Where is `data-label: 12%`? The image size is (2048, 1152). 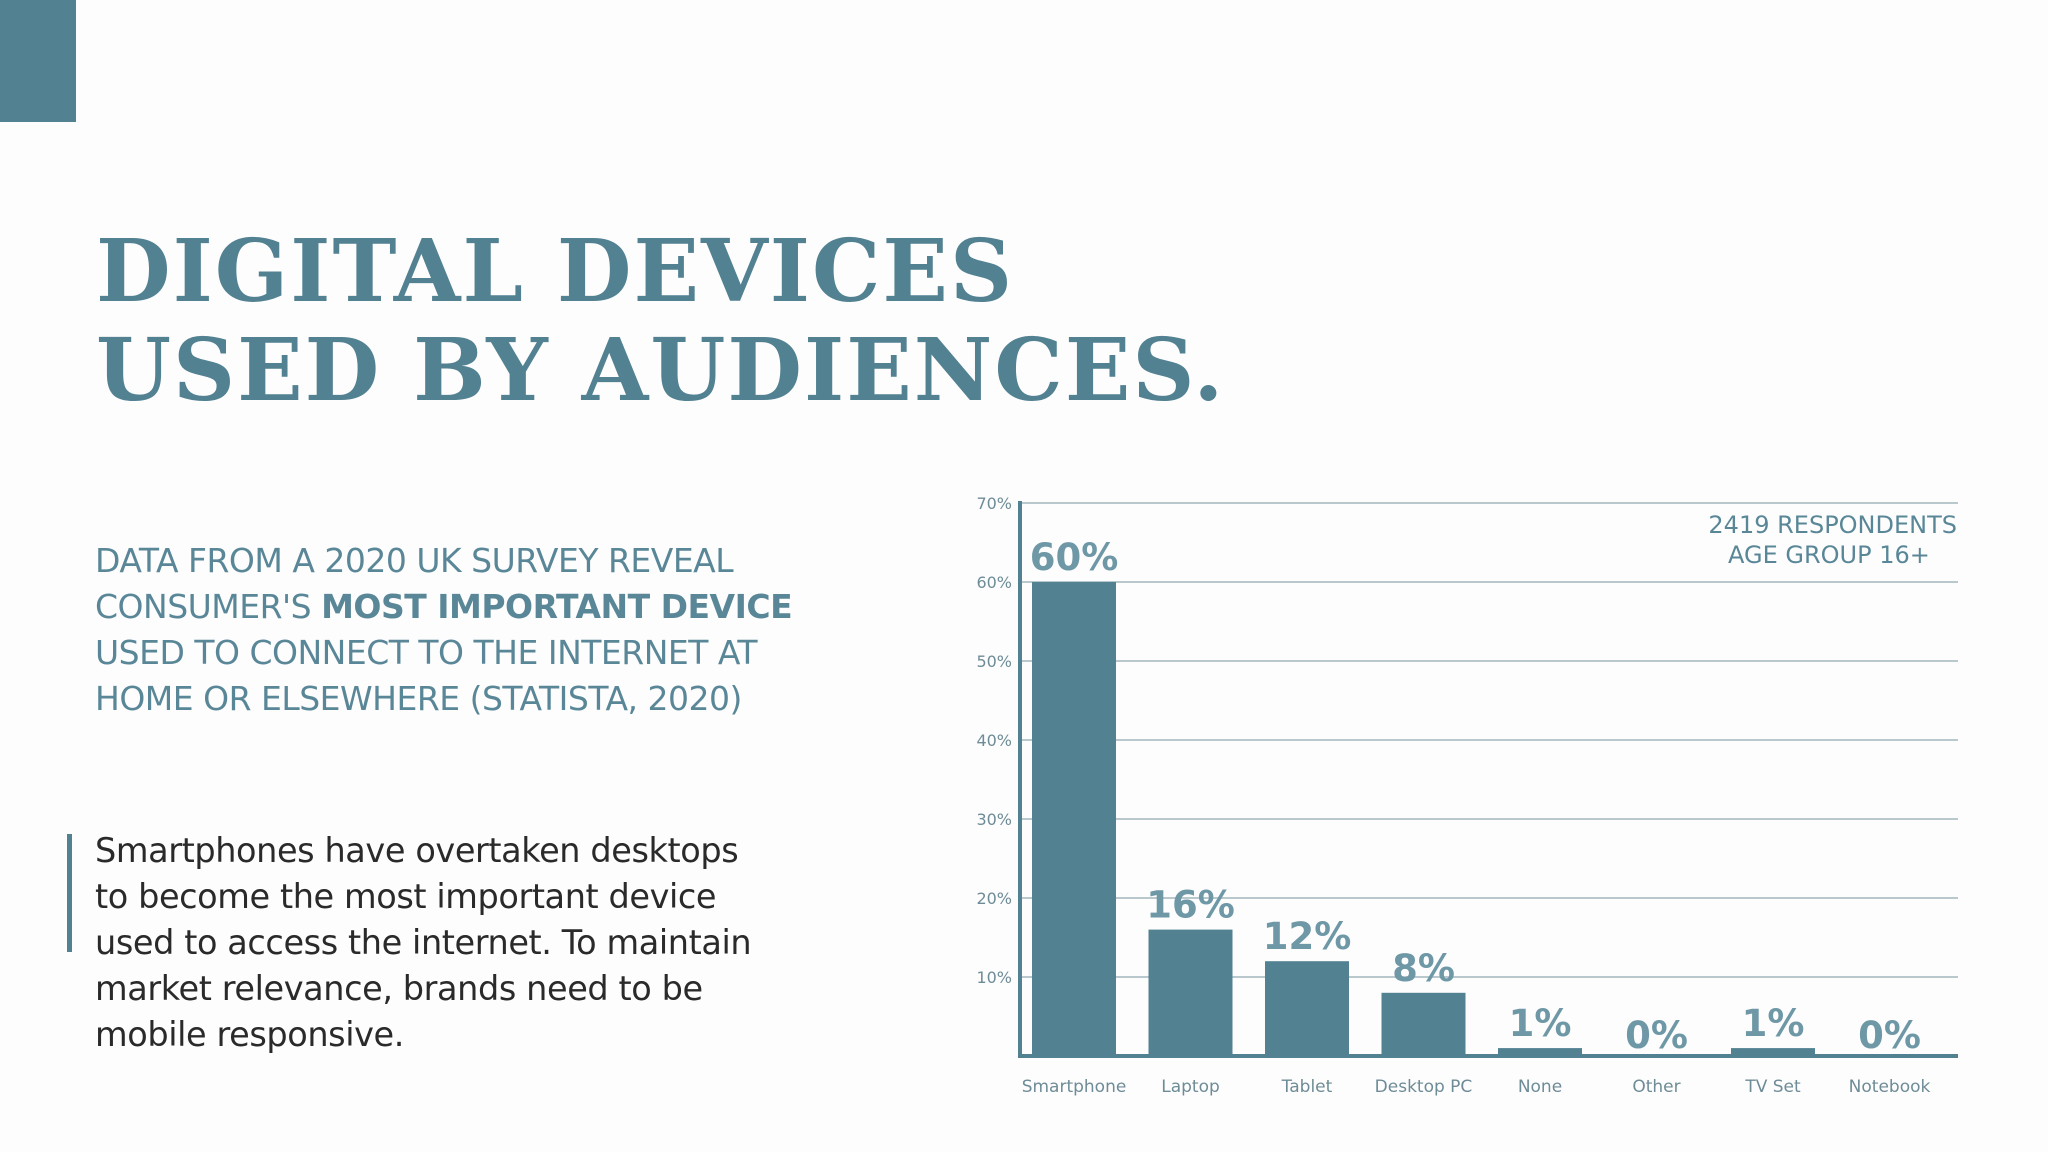 data-label: 12% is located at coordinates (1307, 936).